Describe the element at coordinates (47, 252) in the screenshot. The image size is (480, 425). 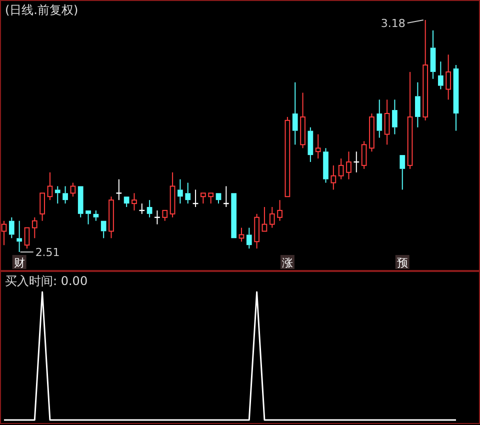
I see `annotation: 2.51` at that location.